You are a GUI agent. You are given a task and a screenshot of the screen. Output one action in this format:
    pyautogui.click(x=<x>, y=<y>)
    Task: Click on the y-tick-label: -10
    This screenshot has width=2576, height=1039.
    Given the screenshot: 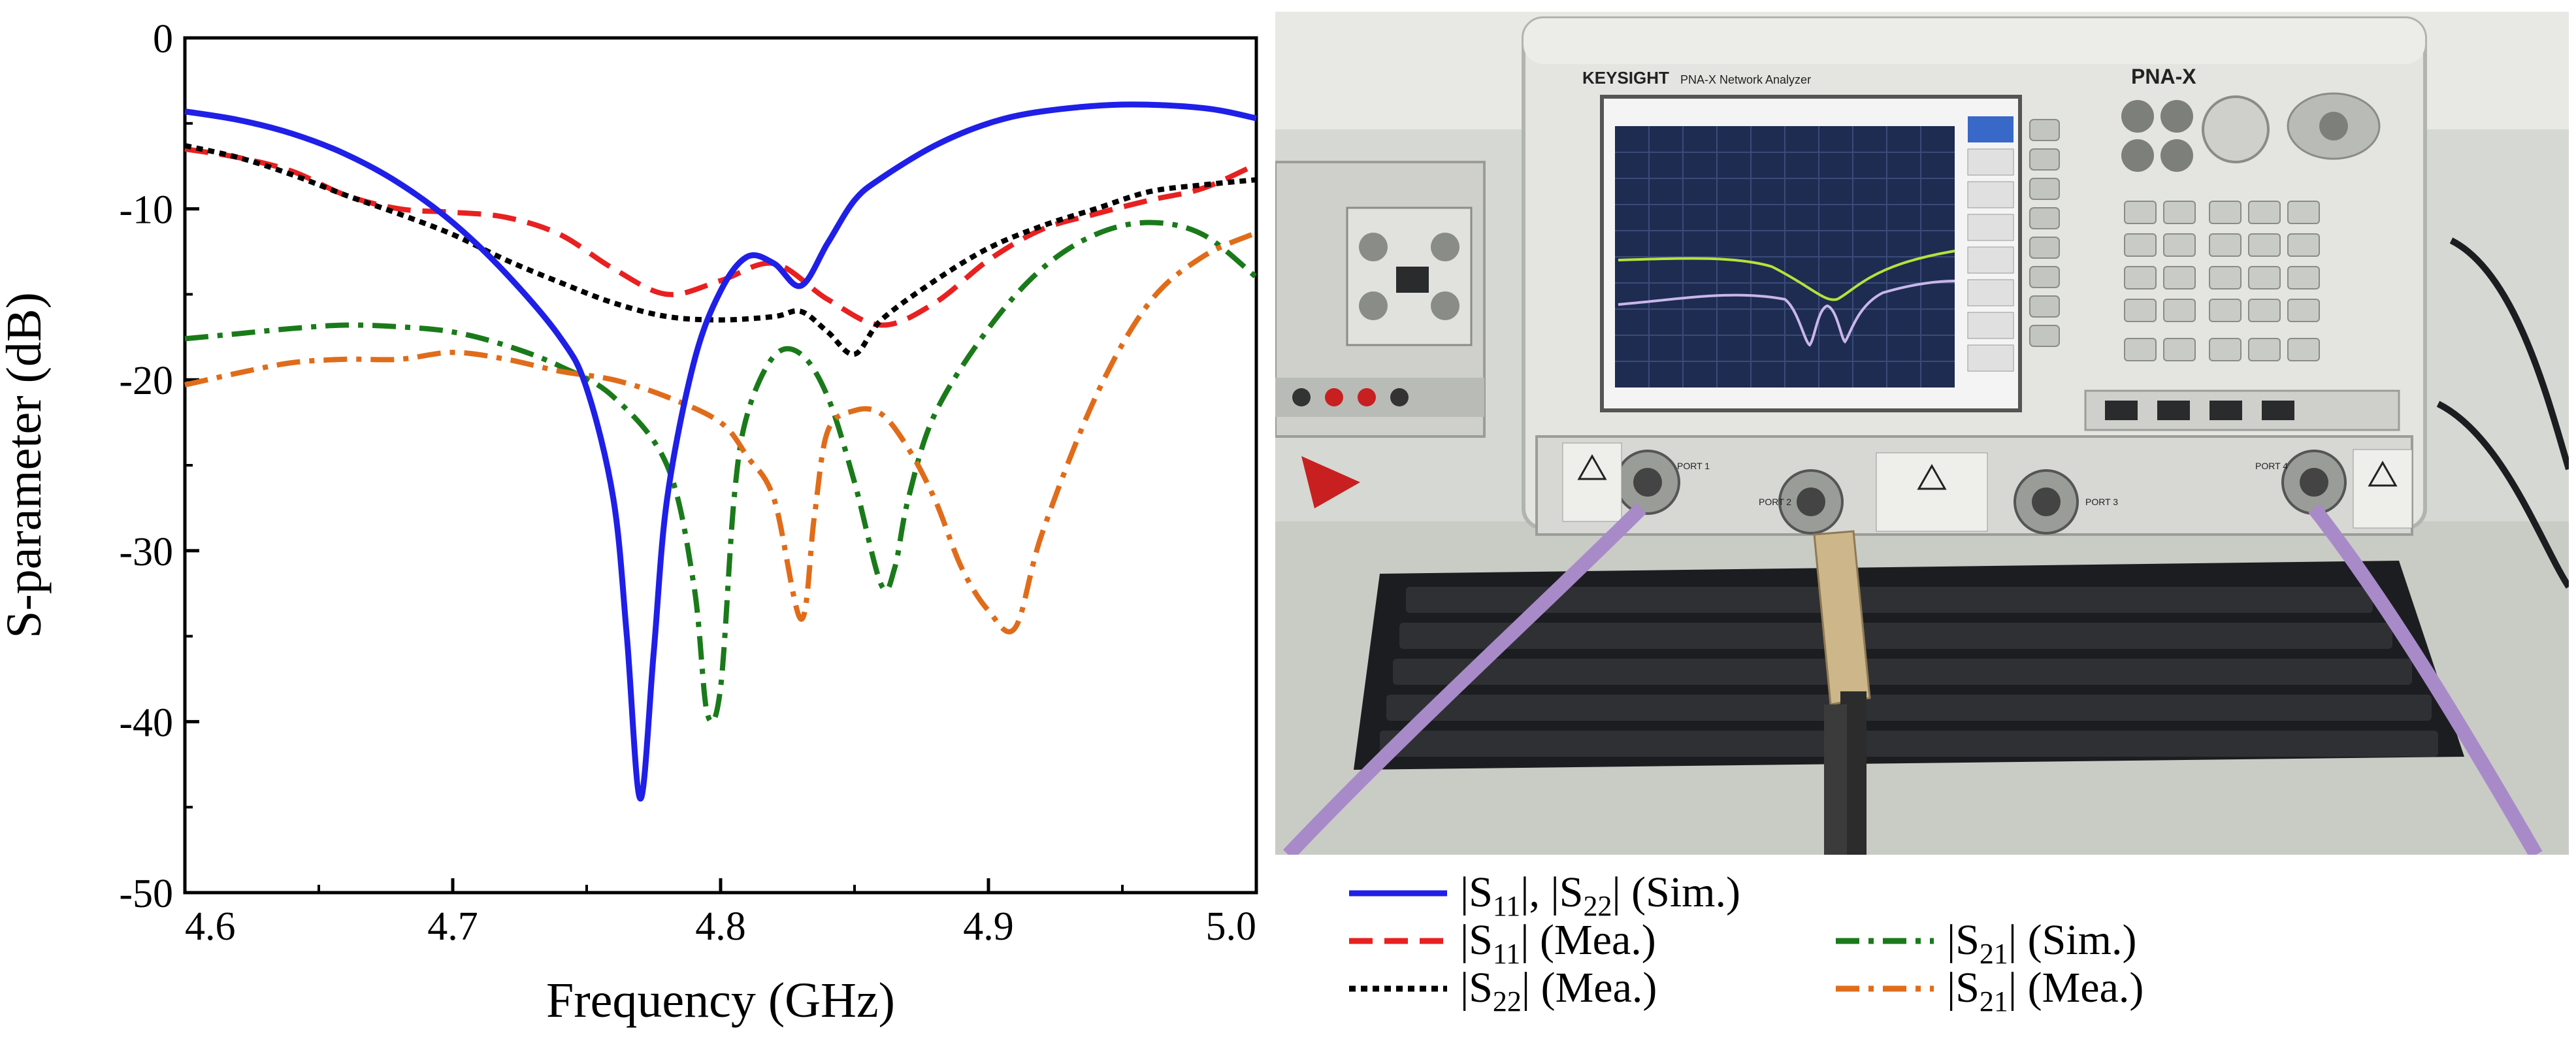 What is the action you would take?
    pyautogui.click(x=146, y=210)
    